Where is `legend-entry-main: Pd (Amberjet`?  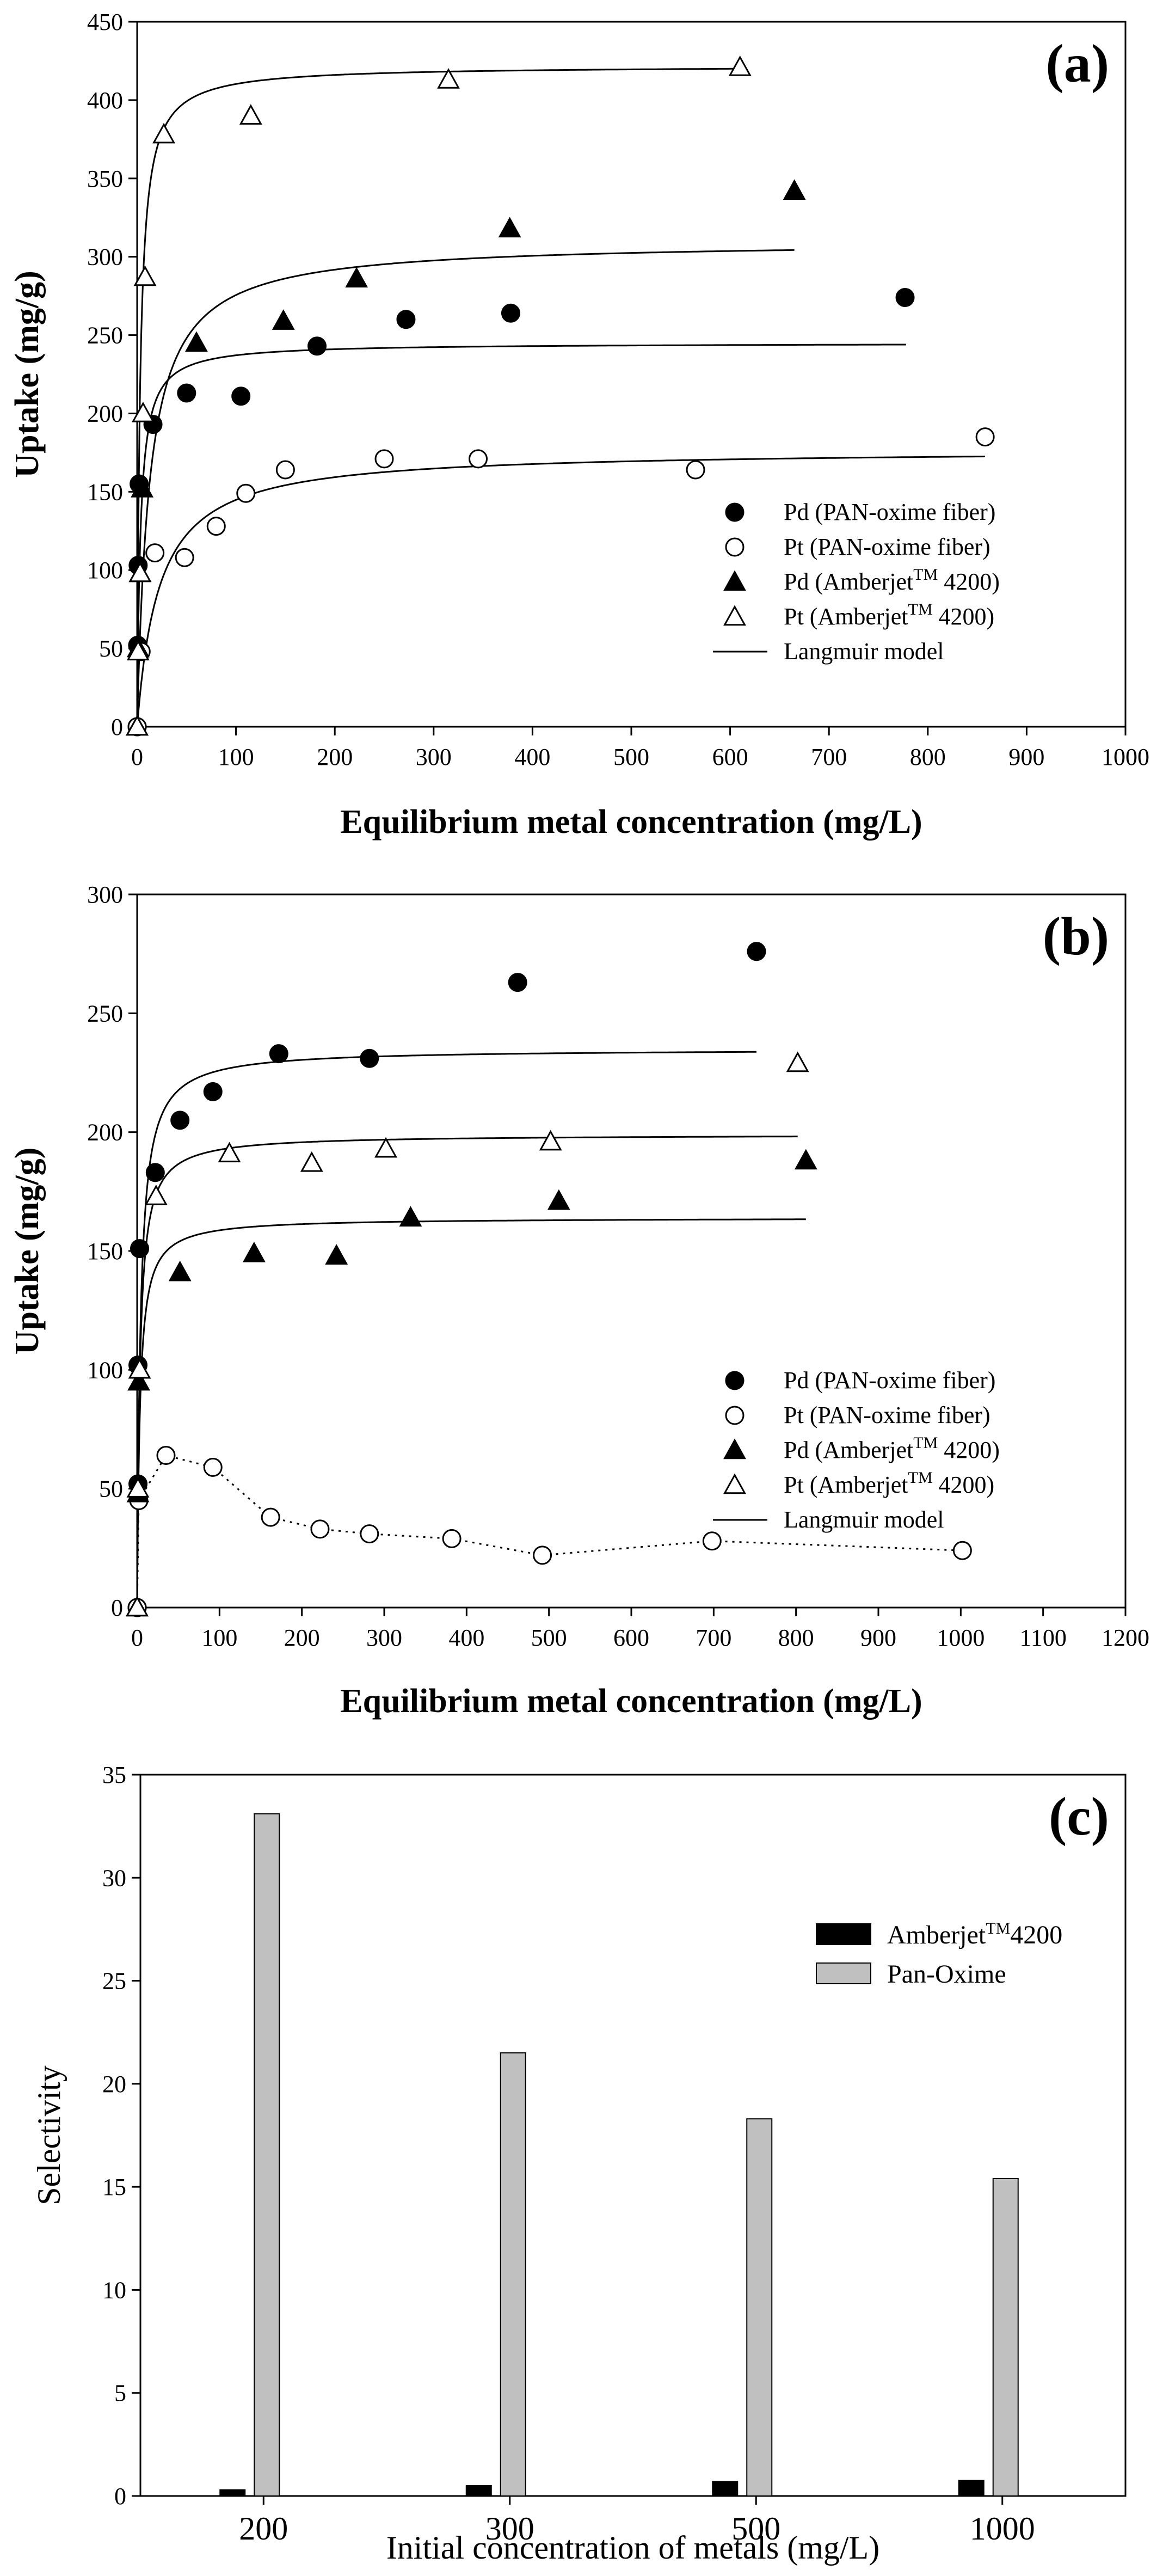 legend-entry-main: Pd (Amberjet is located at coordinates (849, 1450).